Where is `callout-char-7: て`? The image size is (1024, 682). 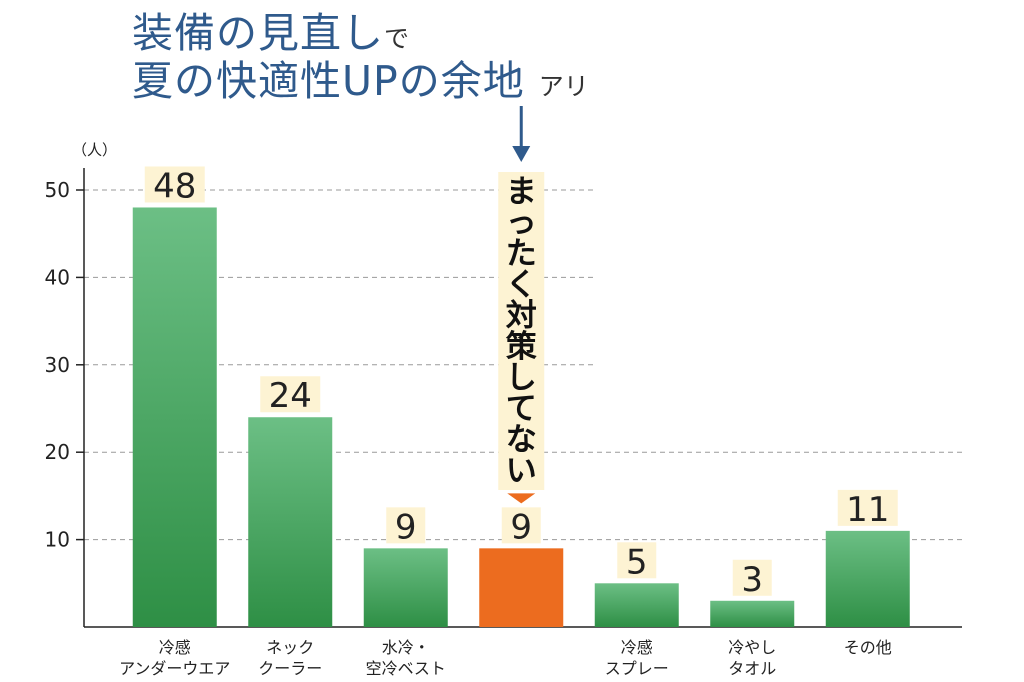
callout-char-7: て is located at coordinates (521, 409).